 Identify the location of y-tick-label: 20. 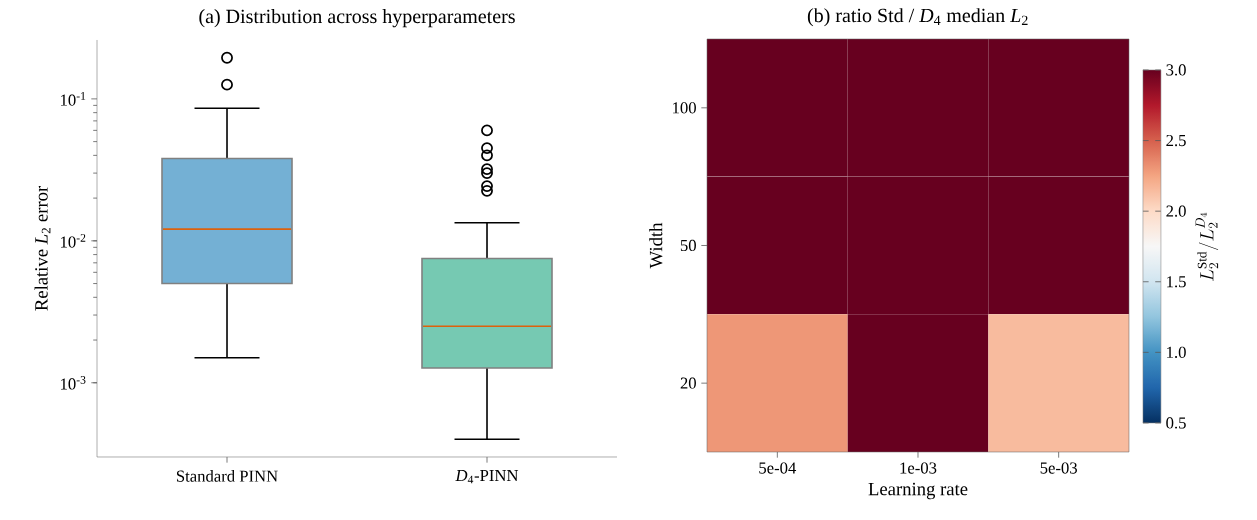
(688, 383).